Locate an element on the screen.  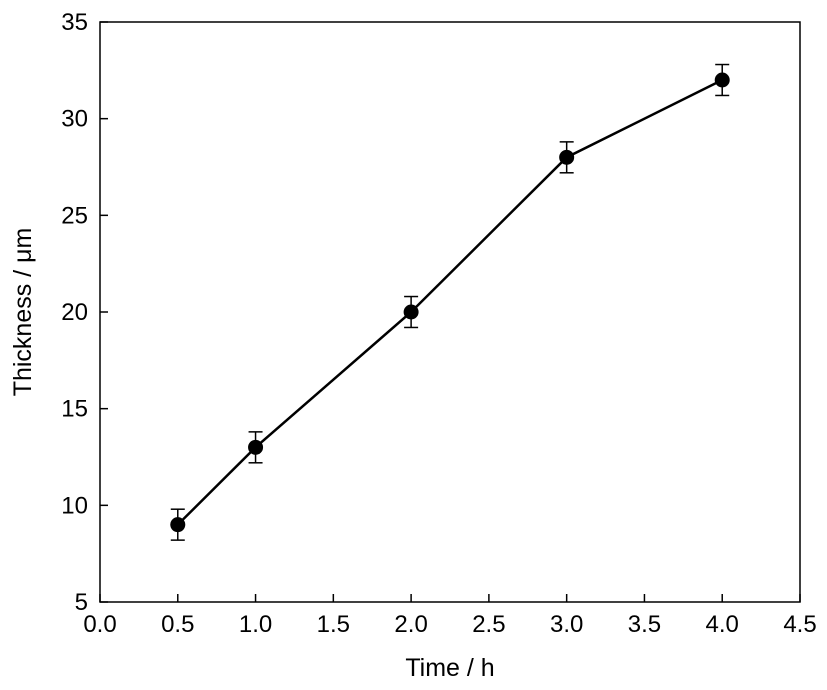
x-tick-label: 3.0 is located at coordinates (566, 624).